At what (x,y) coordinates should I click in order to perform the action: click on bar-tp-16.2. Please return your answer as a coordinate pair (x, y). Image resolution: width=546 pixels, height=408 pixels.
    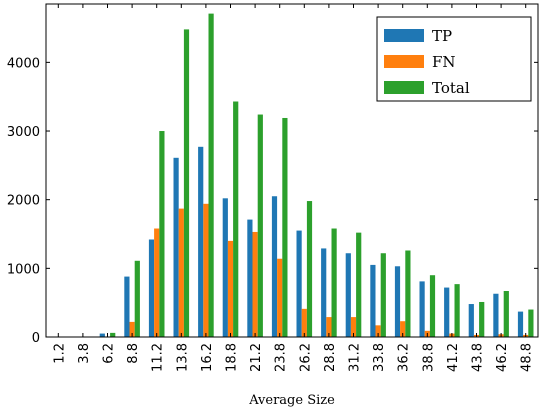
    Looking at the image, I should click on (201, 241).